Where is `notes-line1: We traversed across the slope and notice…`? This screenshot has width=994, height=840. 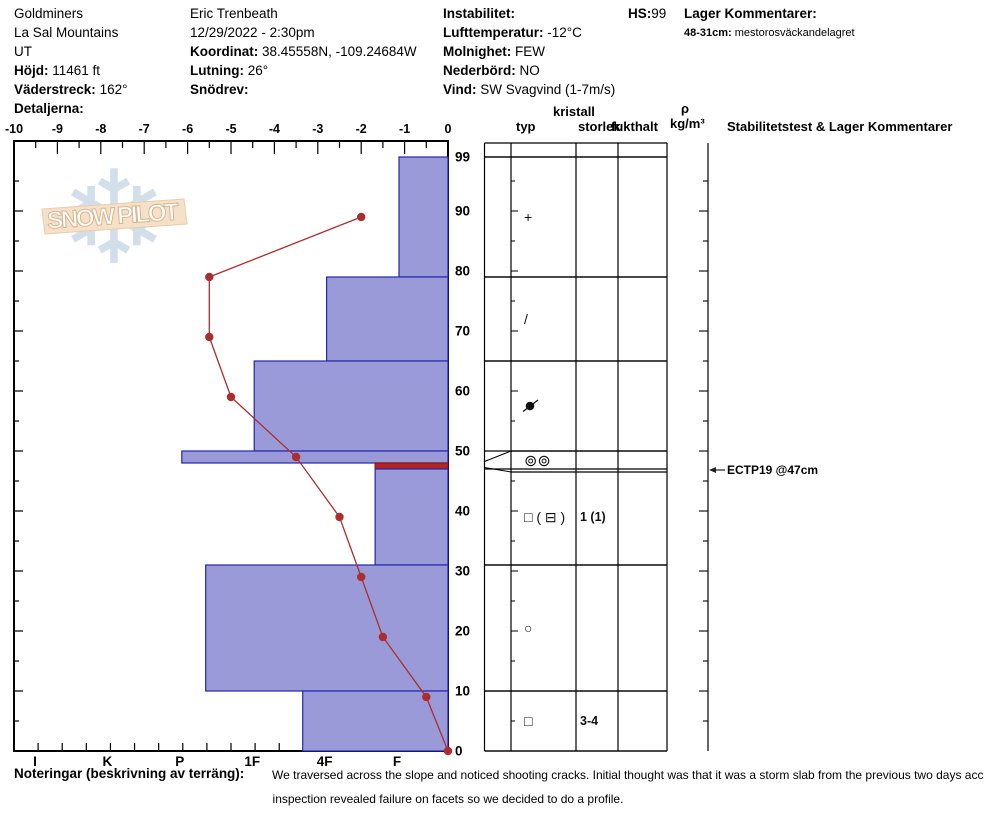 notes-line1: We traversed across the slope and notice… is located at coordinates (628, 775).